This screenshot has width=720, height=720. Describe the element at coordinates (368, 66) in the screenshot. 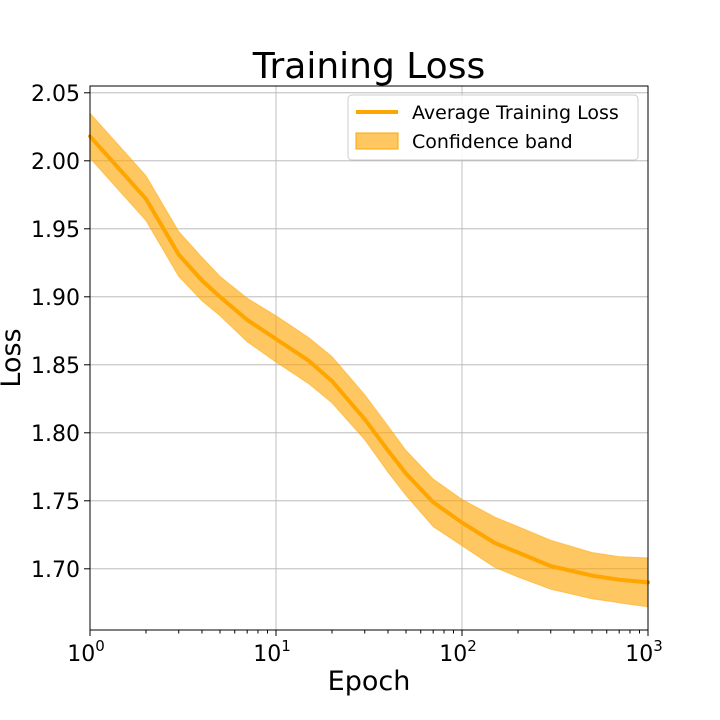

I see `chart-title: Training Loss` at that location.